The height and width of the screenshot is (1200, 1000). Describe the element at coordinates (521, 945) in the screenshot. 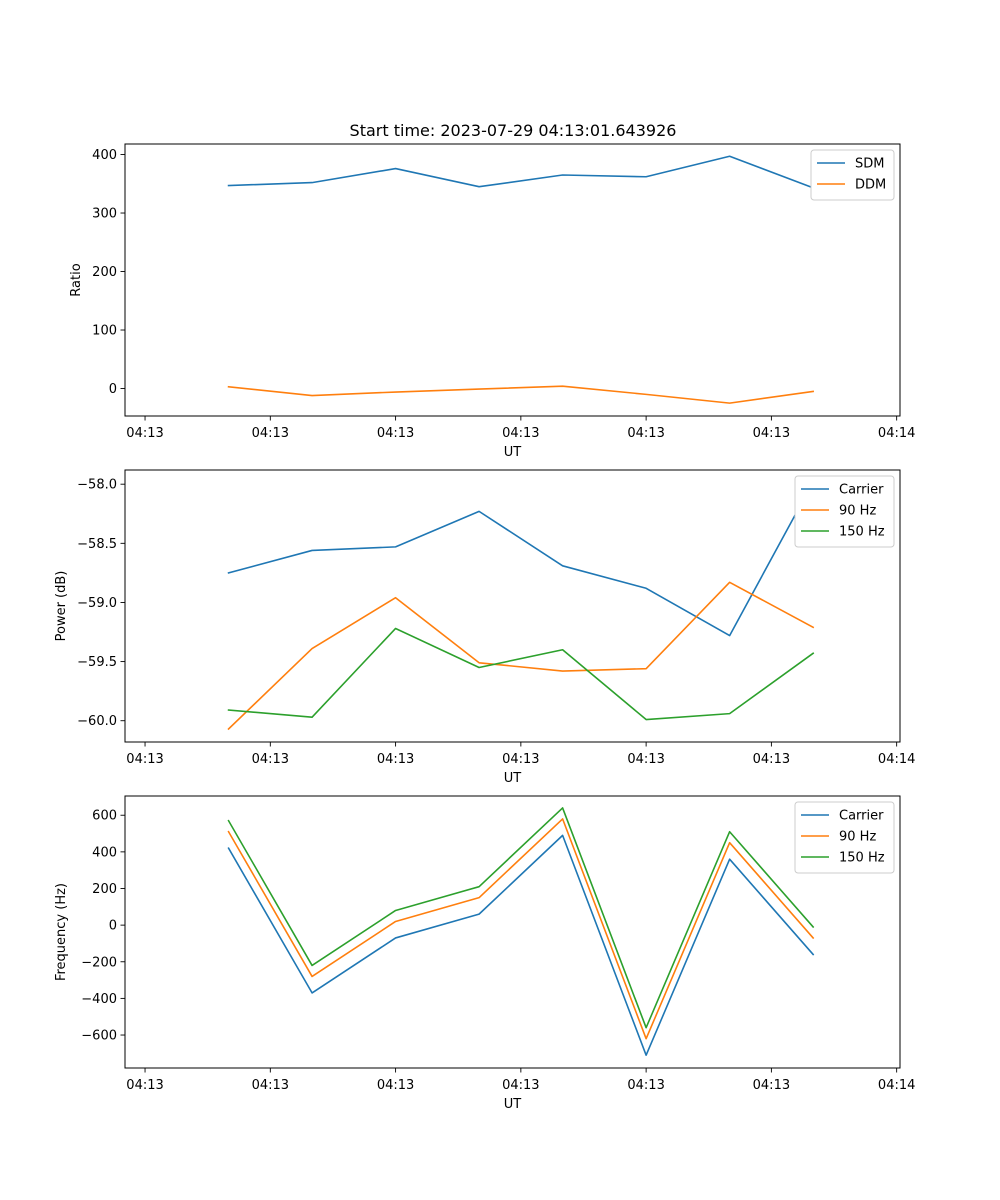

I see `frequency-series-carrier-line` at that location.